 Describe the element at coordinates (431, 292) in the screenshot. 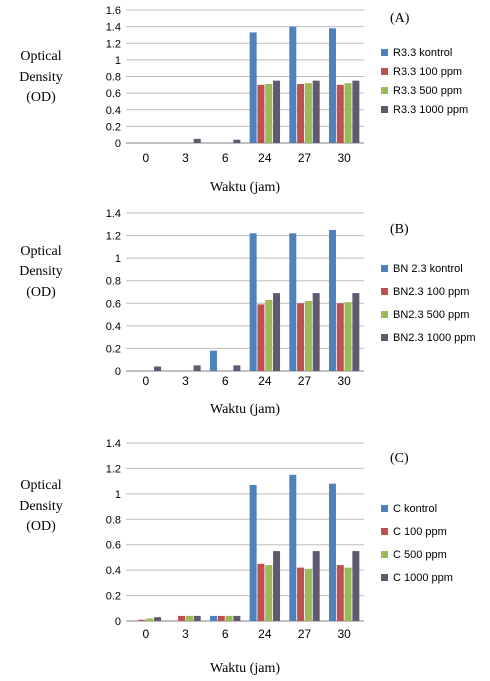

I see `legend-label: BN2.3 100 ppm` at that location.